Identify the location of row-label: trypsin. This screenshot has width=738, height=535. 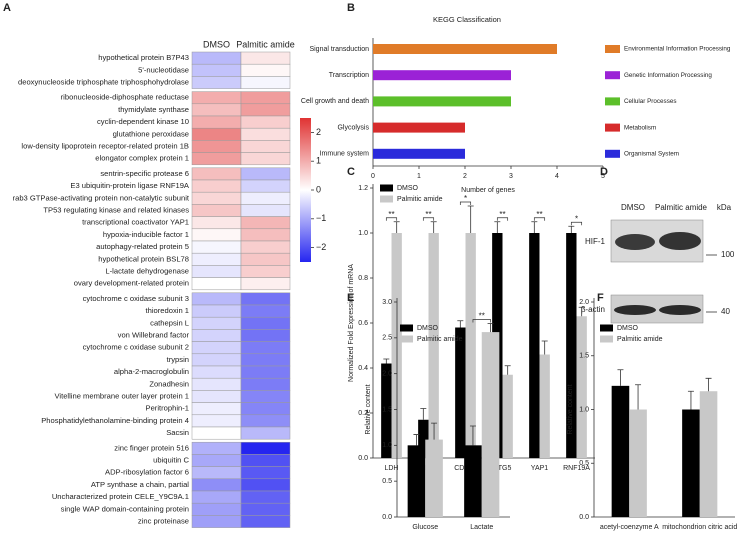
(178, 359).